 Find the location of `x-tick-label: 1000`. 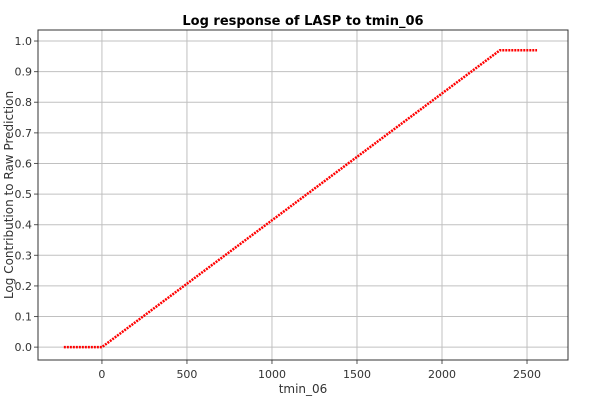

x-tick-label: 1000 is located at coordinates (272, 374).